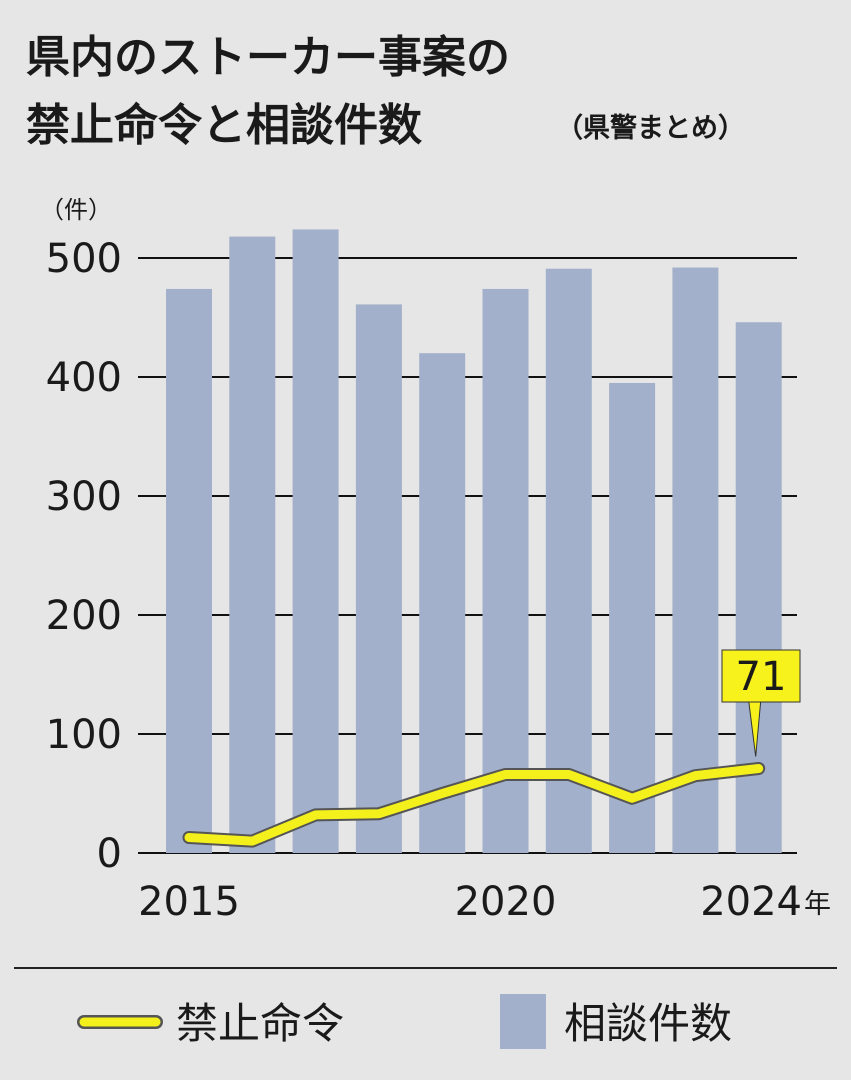 Image resolution: width=851 pixels, height=1080 pixels. I want to click on source-note: （県警まとめ）, so click(650, 128).